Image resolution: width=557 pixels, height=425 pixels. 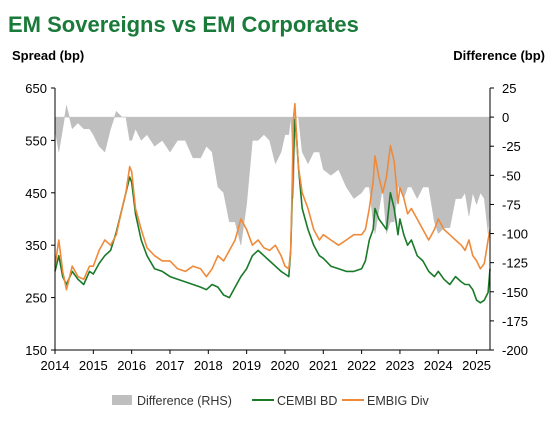 I want to click on y-left-tick-label: 350, so click(x=36, y=245).